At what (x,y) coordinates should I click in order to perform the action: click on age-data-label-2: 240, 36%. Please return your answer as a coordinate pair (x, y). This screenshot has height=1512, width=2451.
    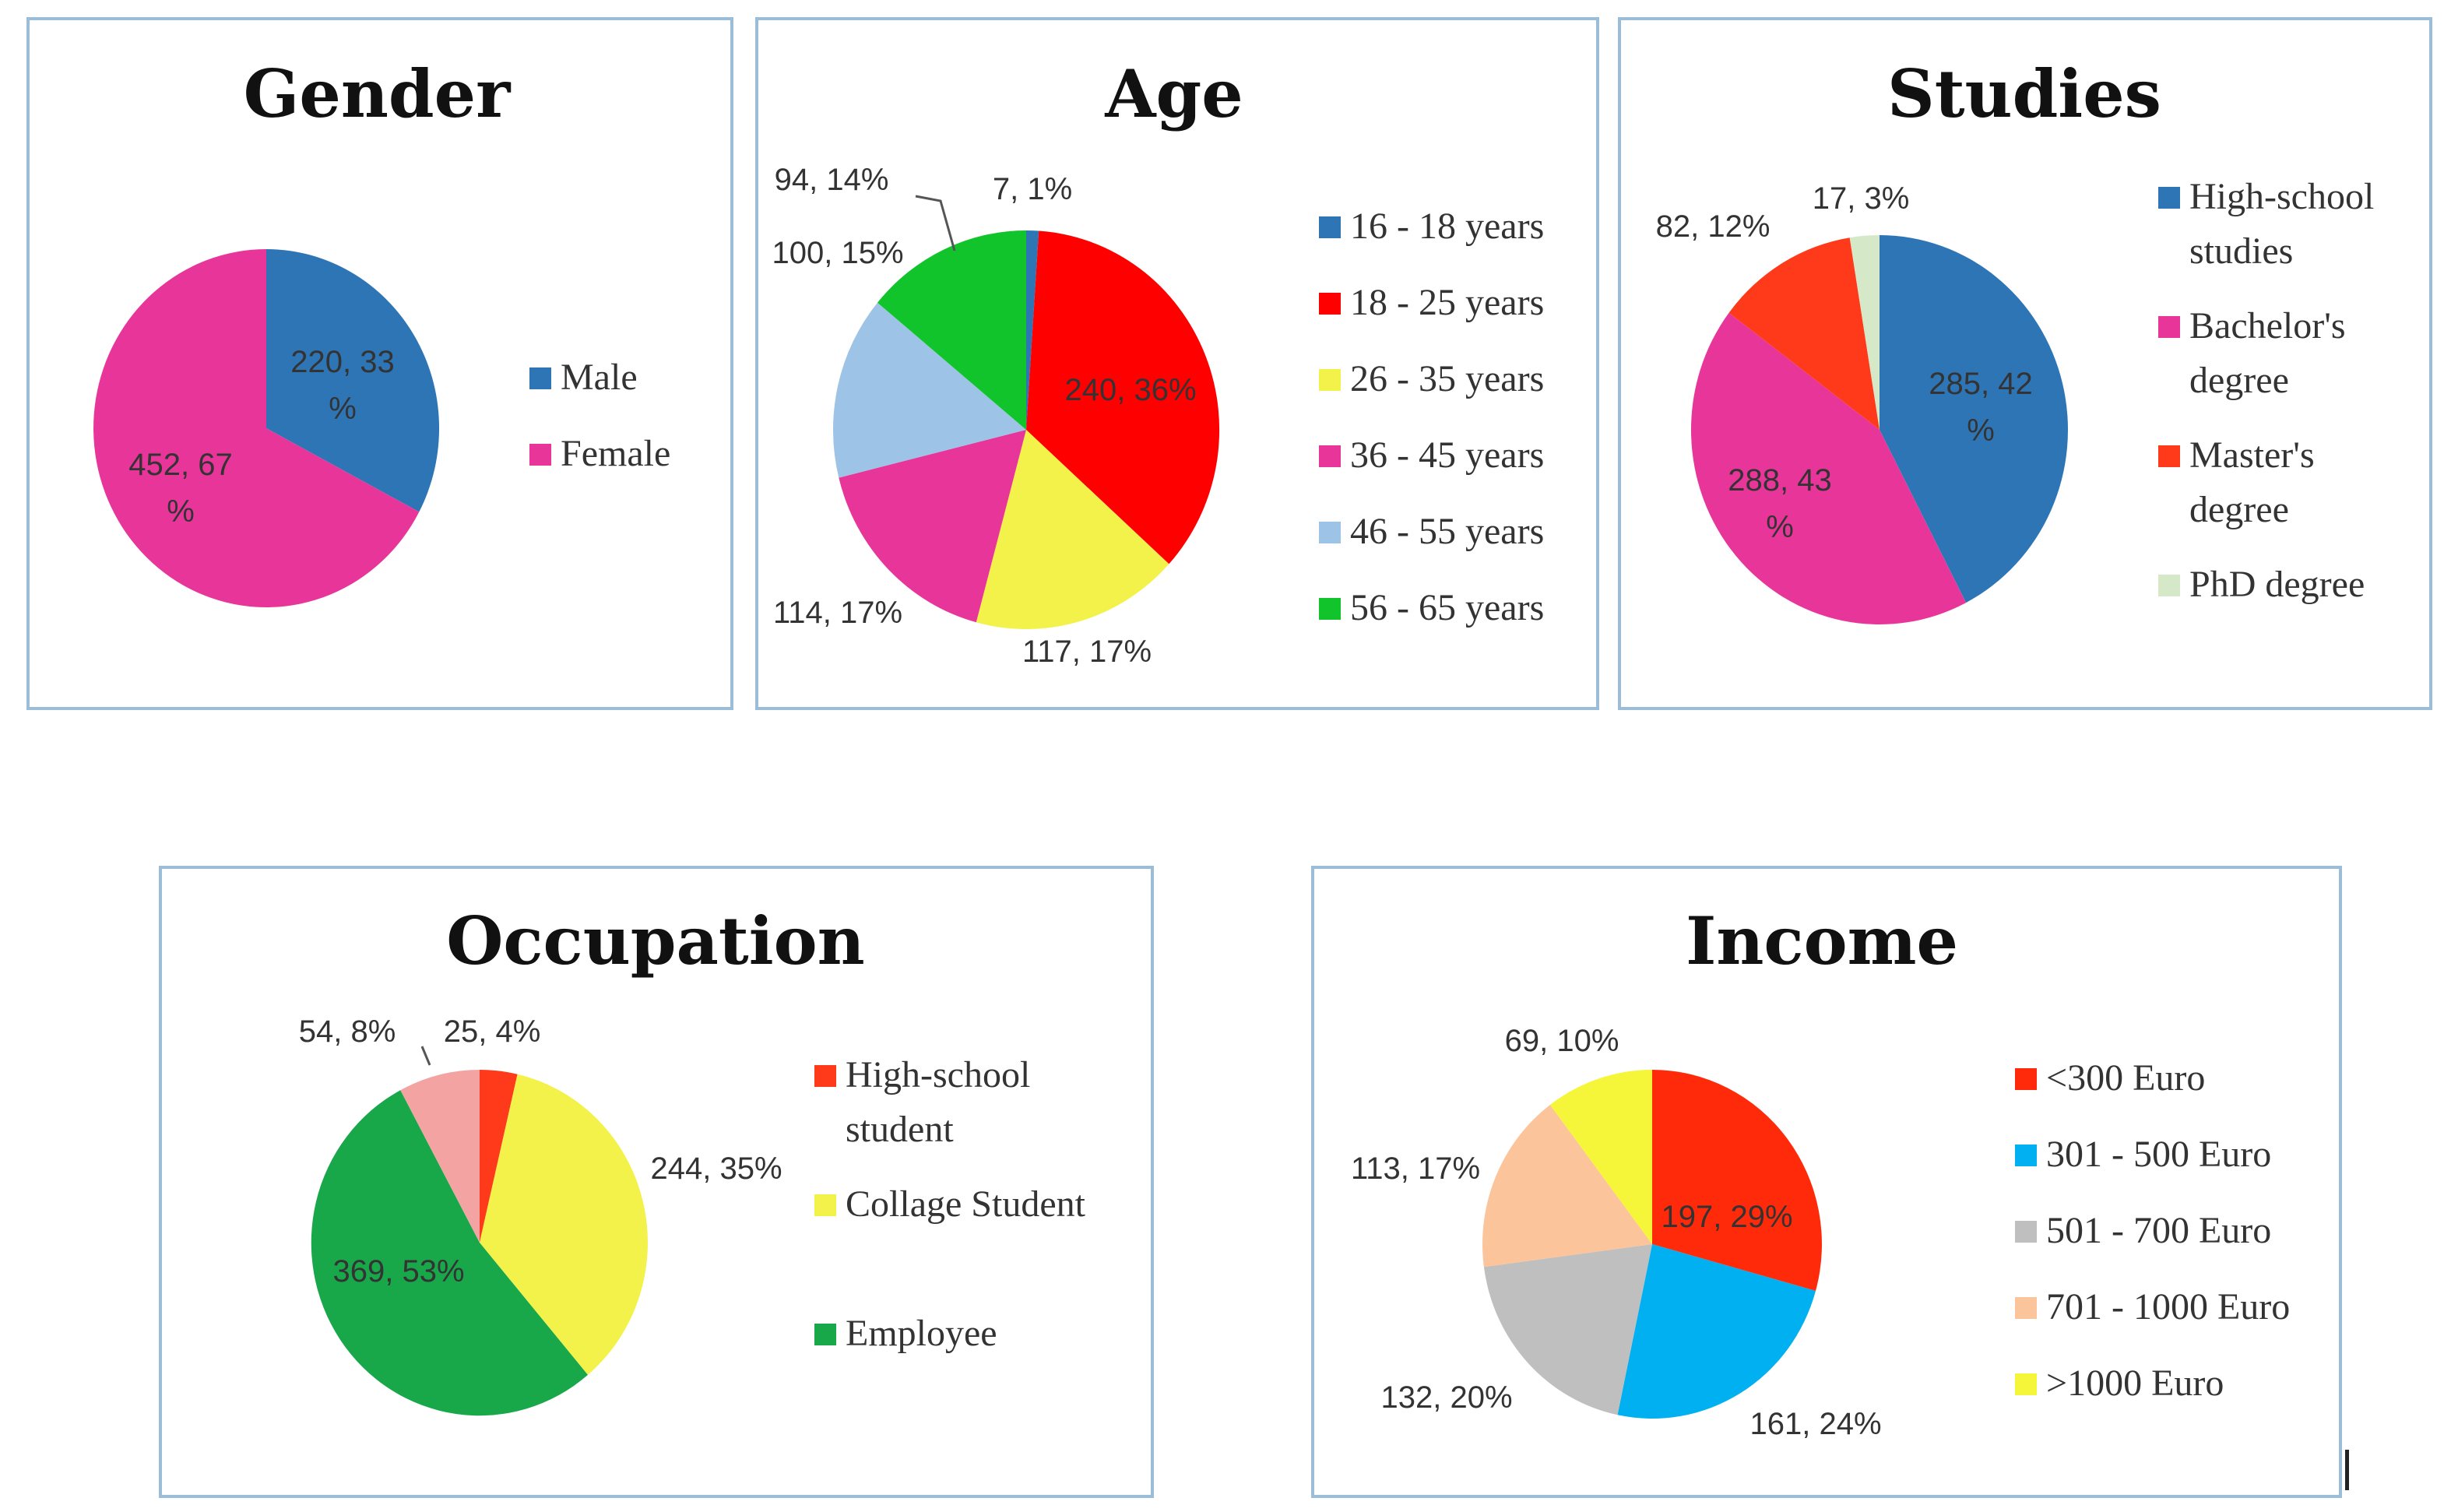
    Looking at the image, I should click on (1130, 390).